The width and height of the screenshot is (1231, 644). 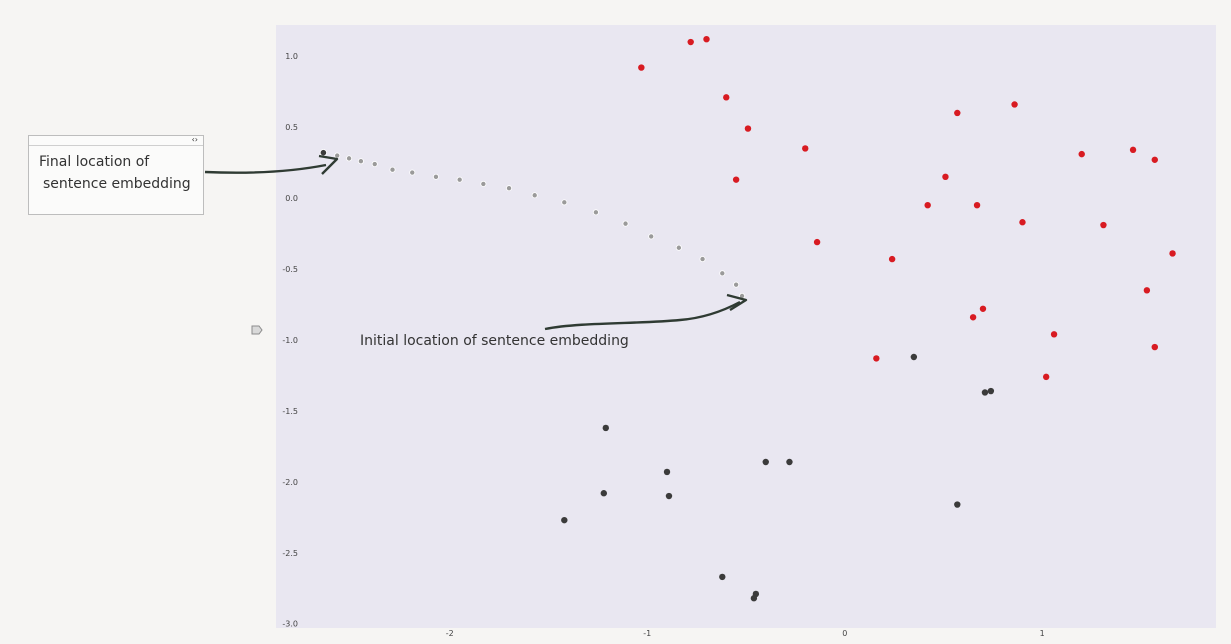 I want to click on x-tick-label: -2, so click(x=450, y=633).